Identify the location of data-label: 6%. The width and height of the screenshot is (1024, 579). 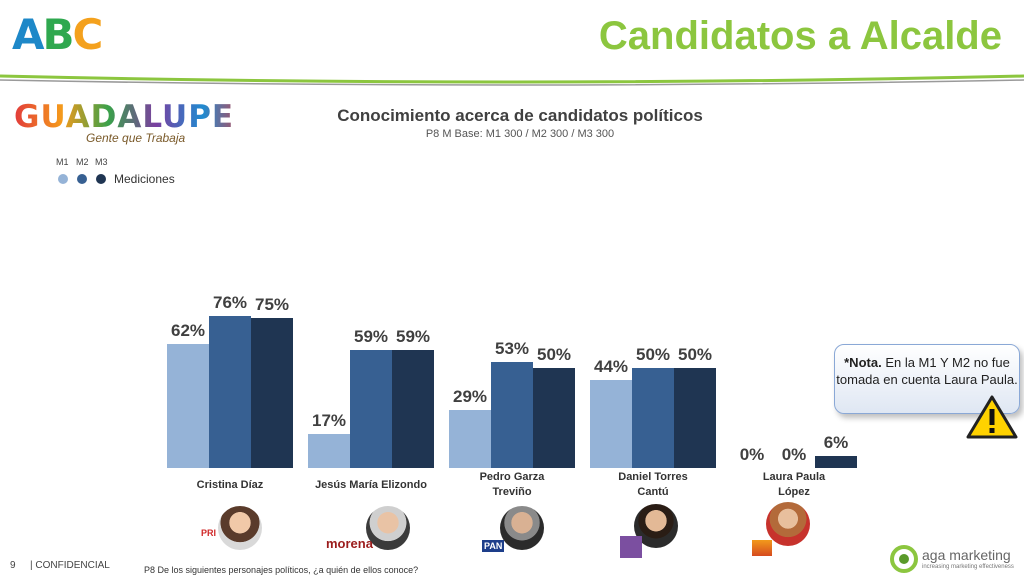
(836, 442).